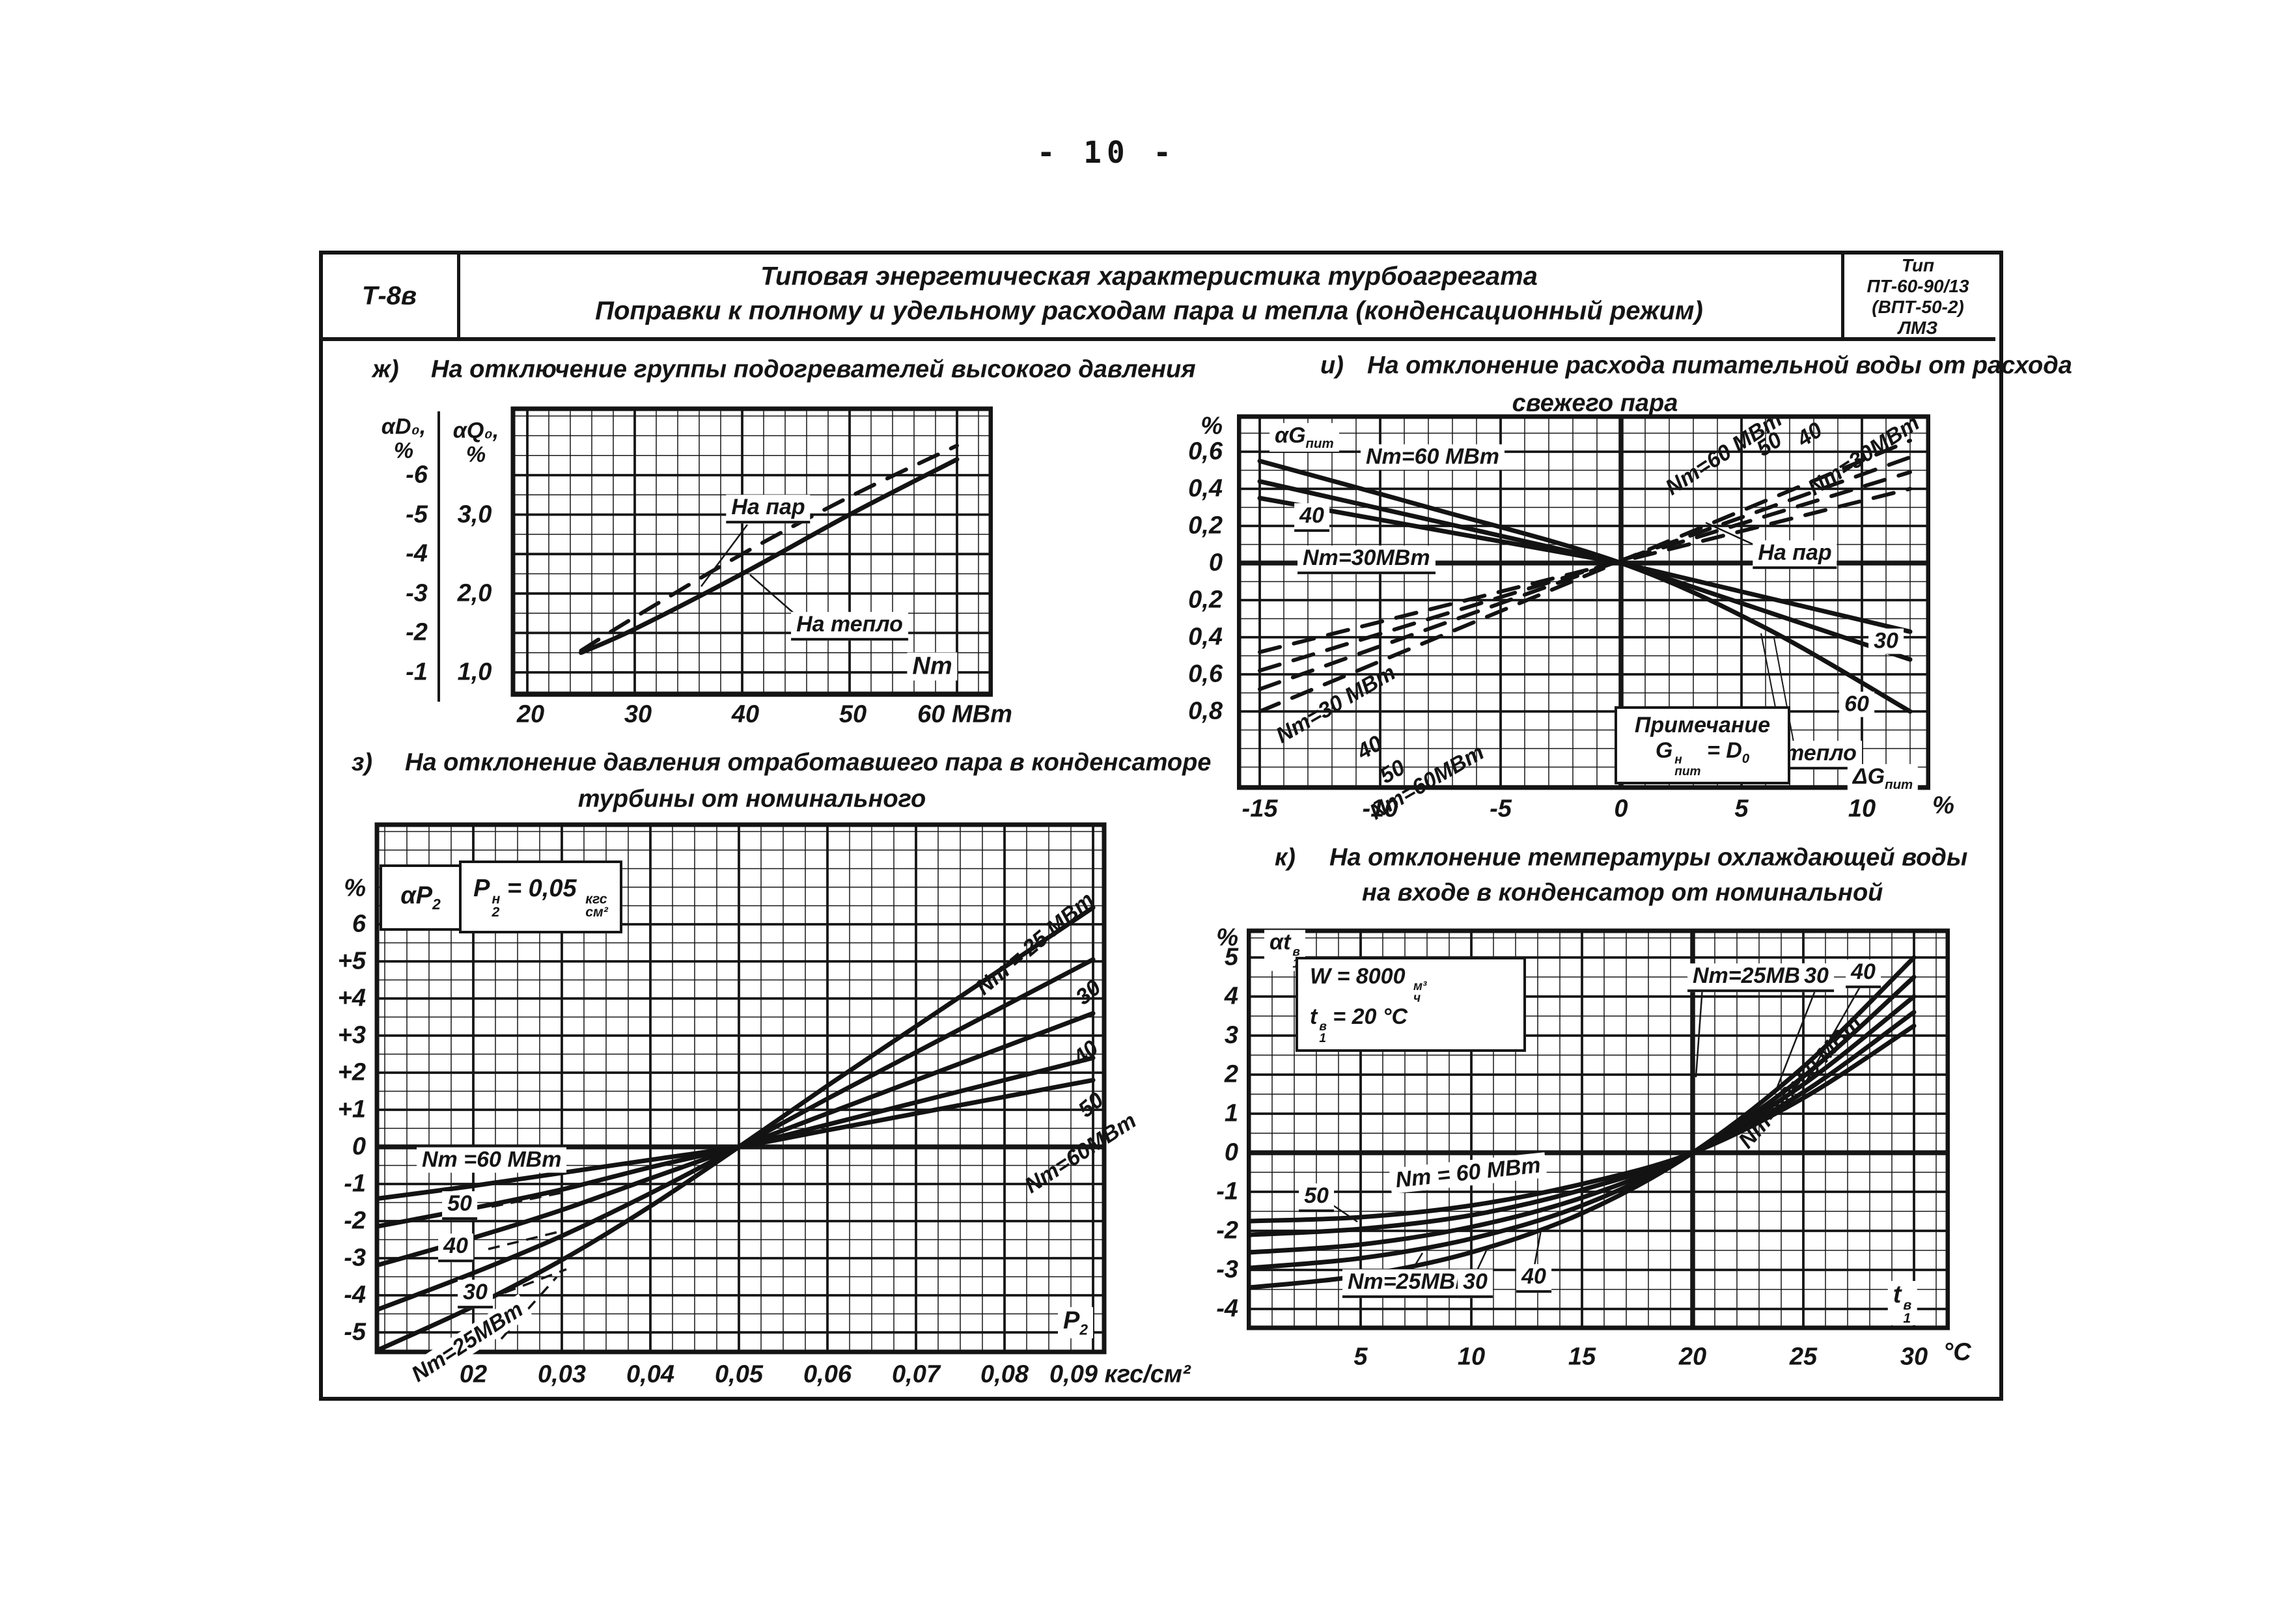  I want to click on y-tick: 5, so click(1231, 957).